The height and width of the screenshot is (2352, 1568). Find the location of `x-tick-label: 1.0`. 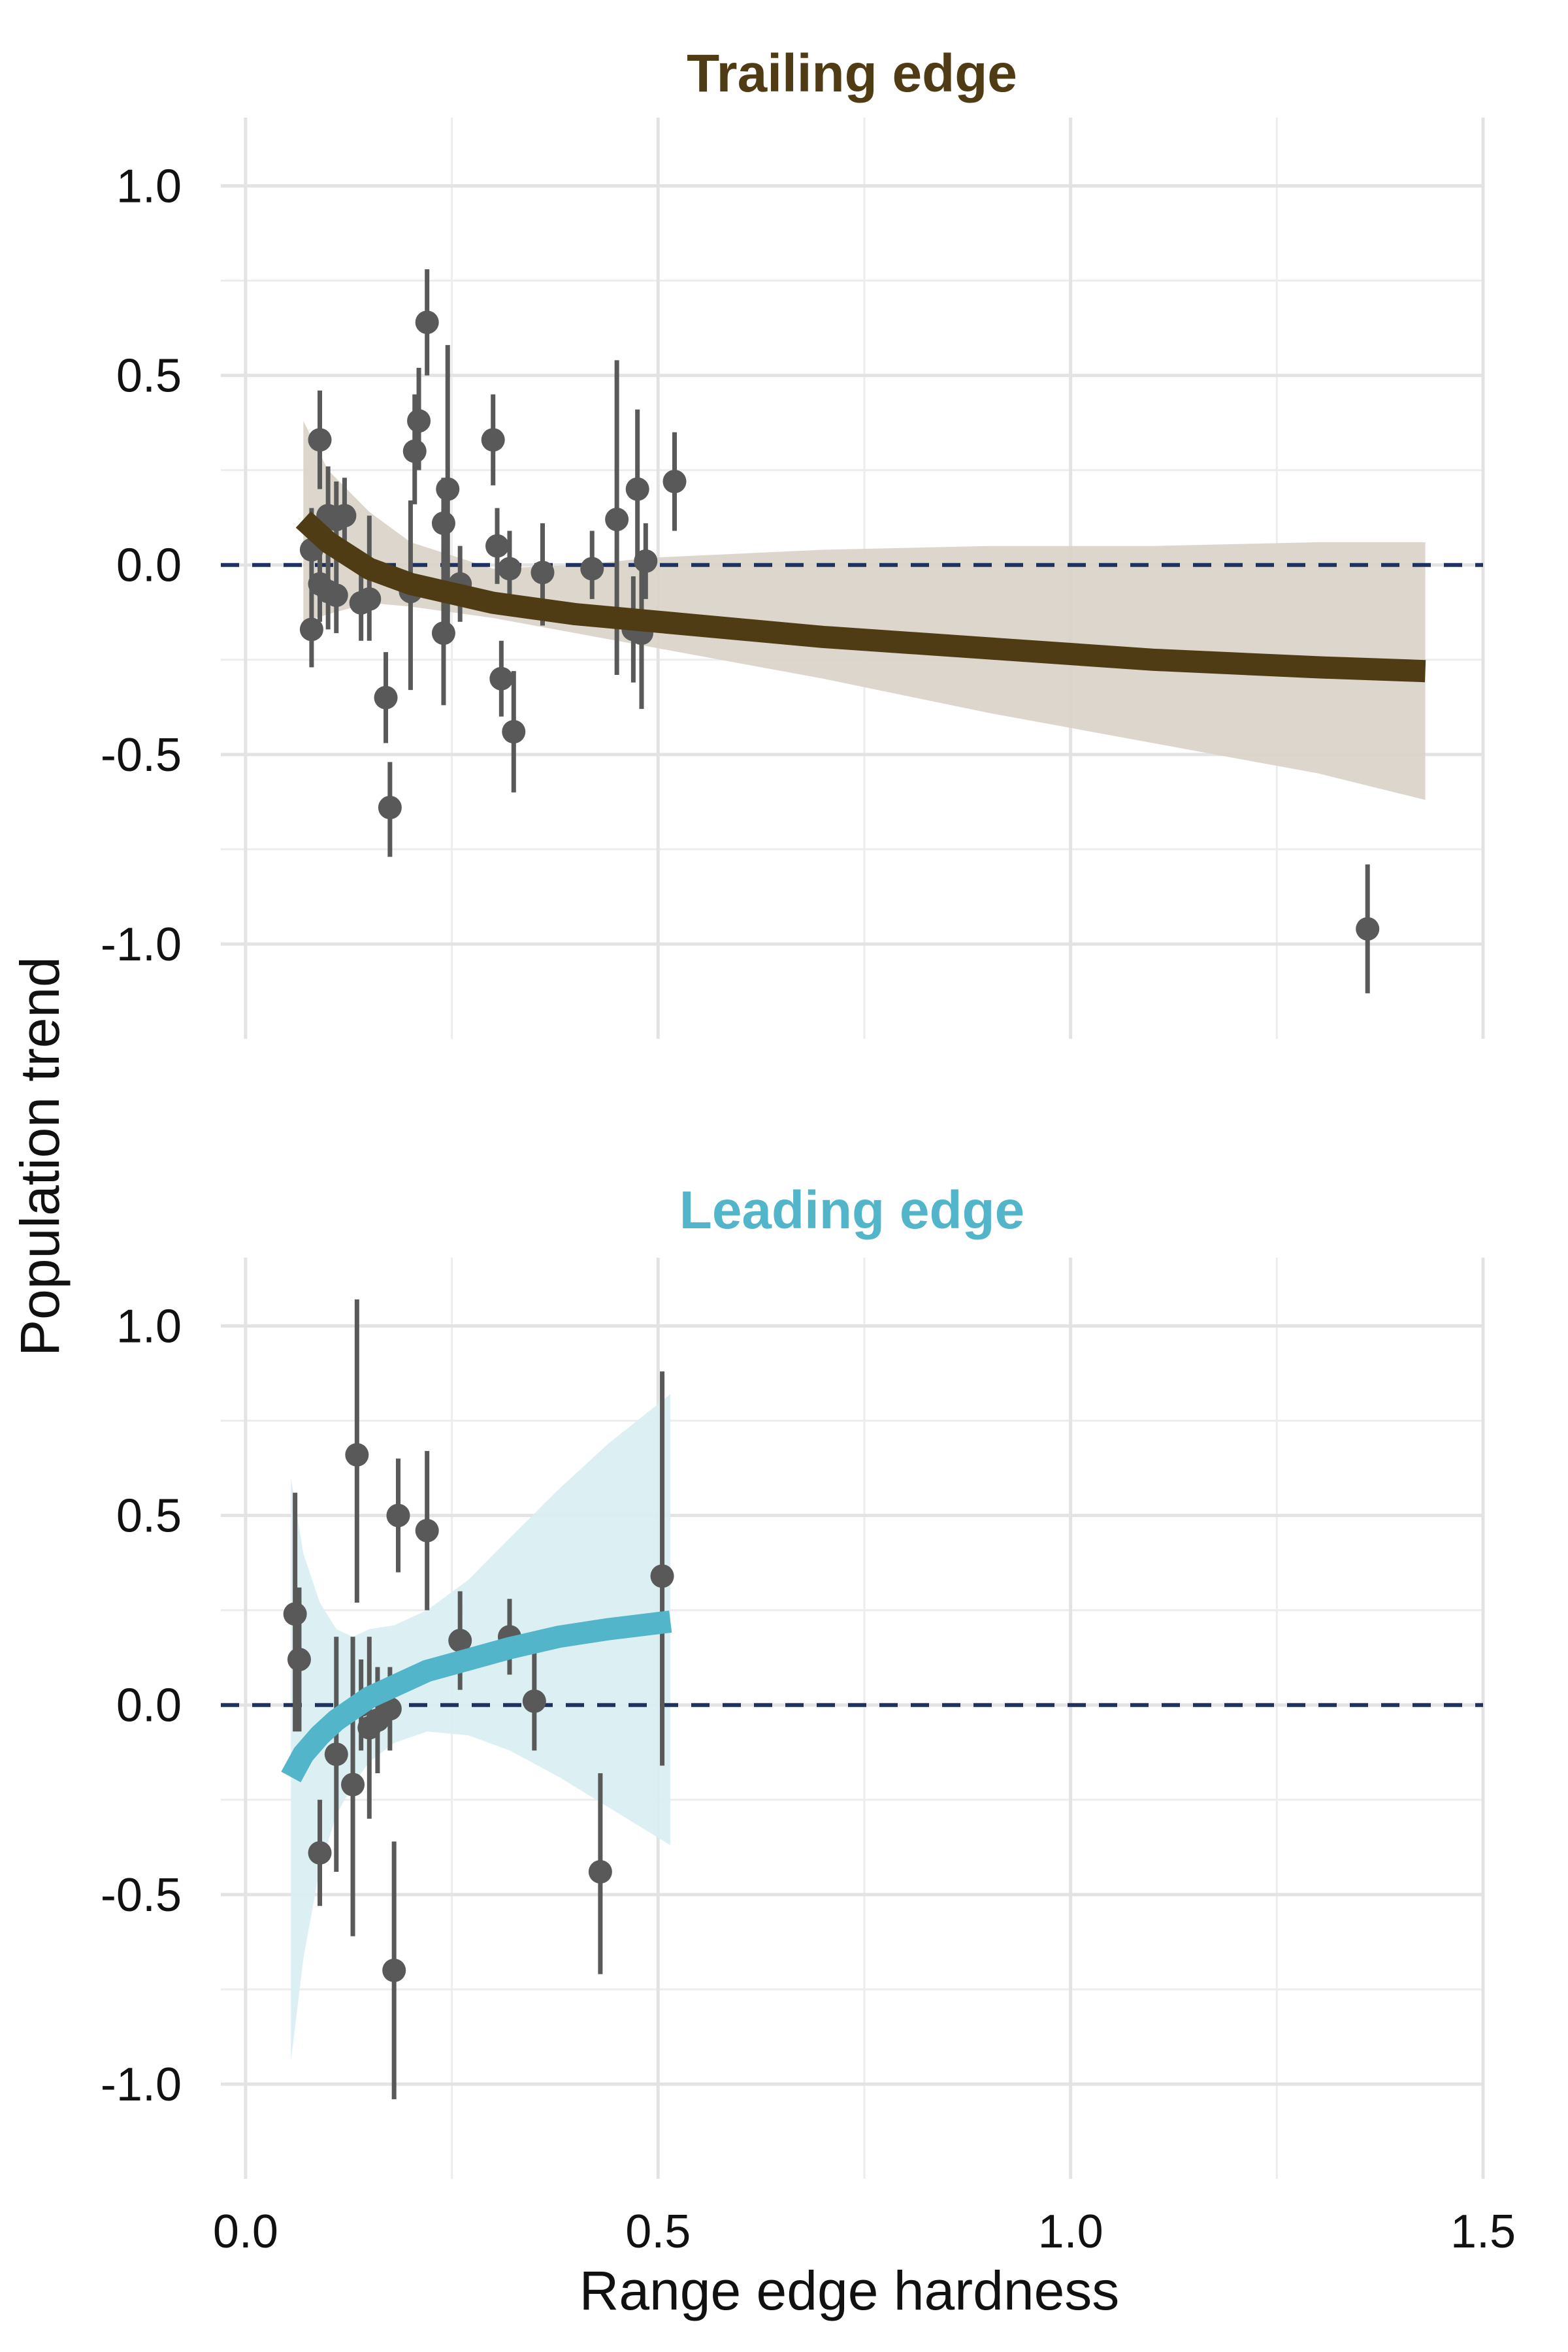

x-tick-label: 1.0 is located at coordinates (1070, 2232).